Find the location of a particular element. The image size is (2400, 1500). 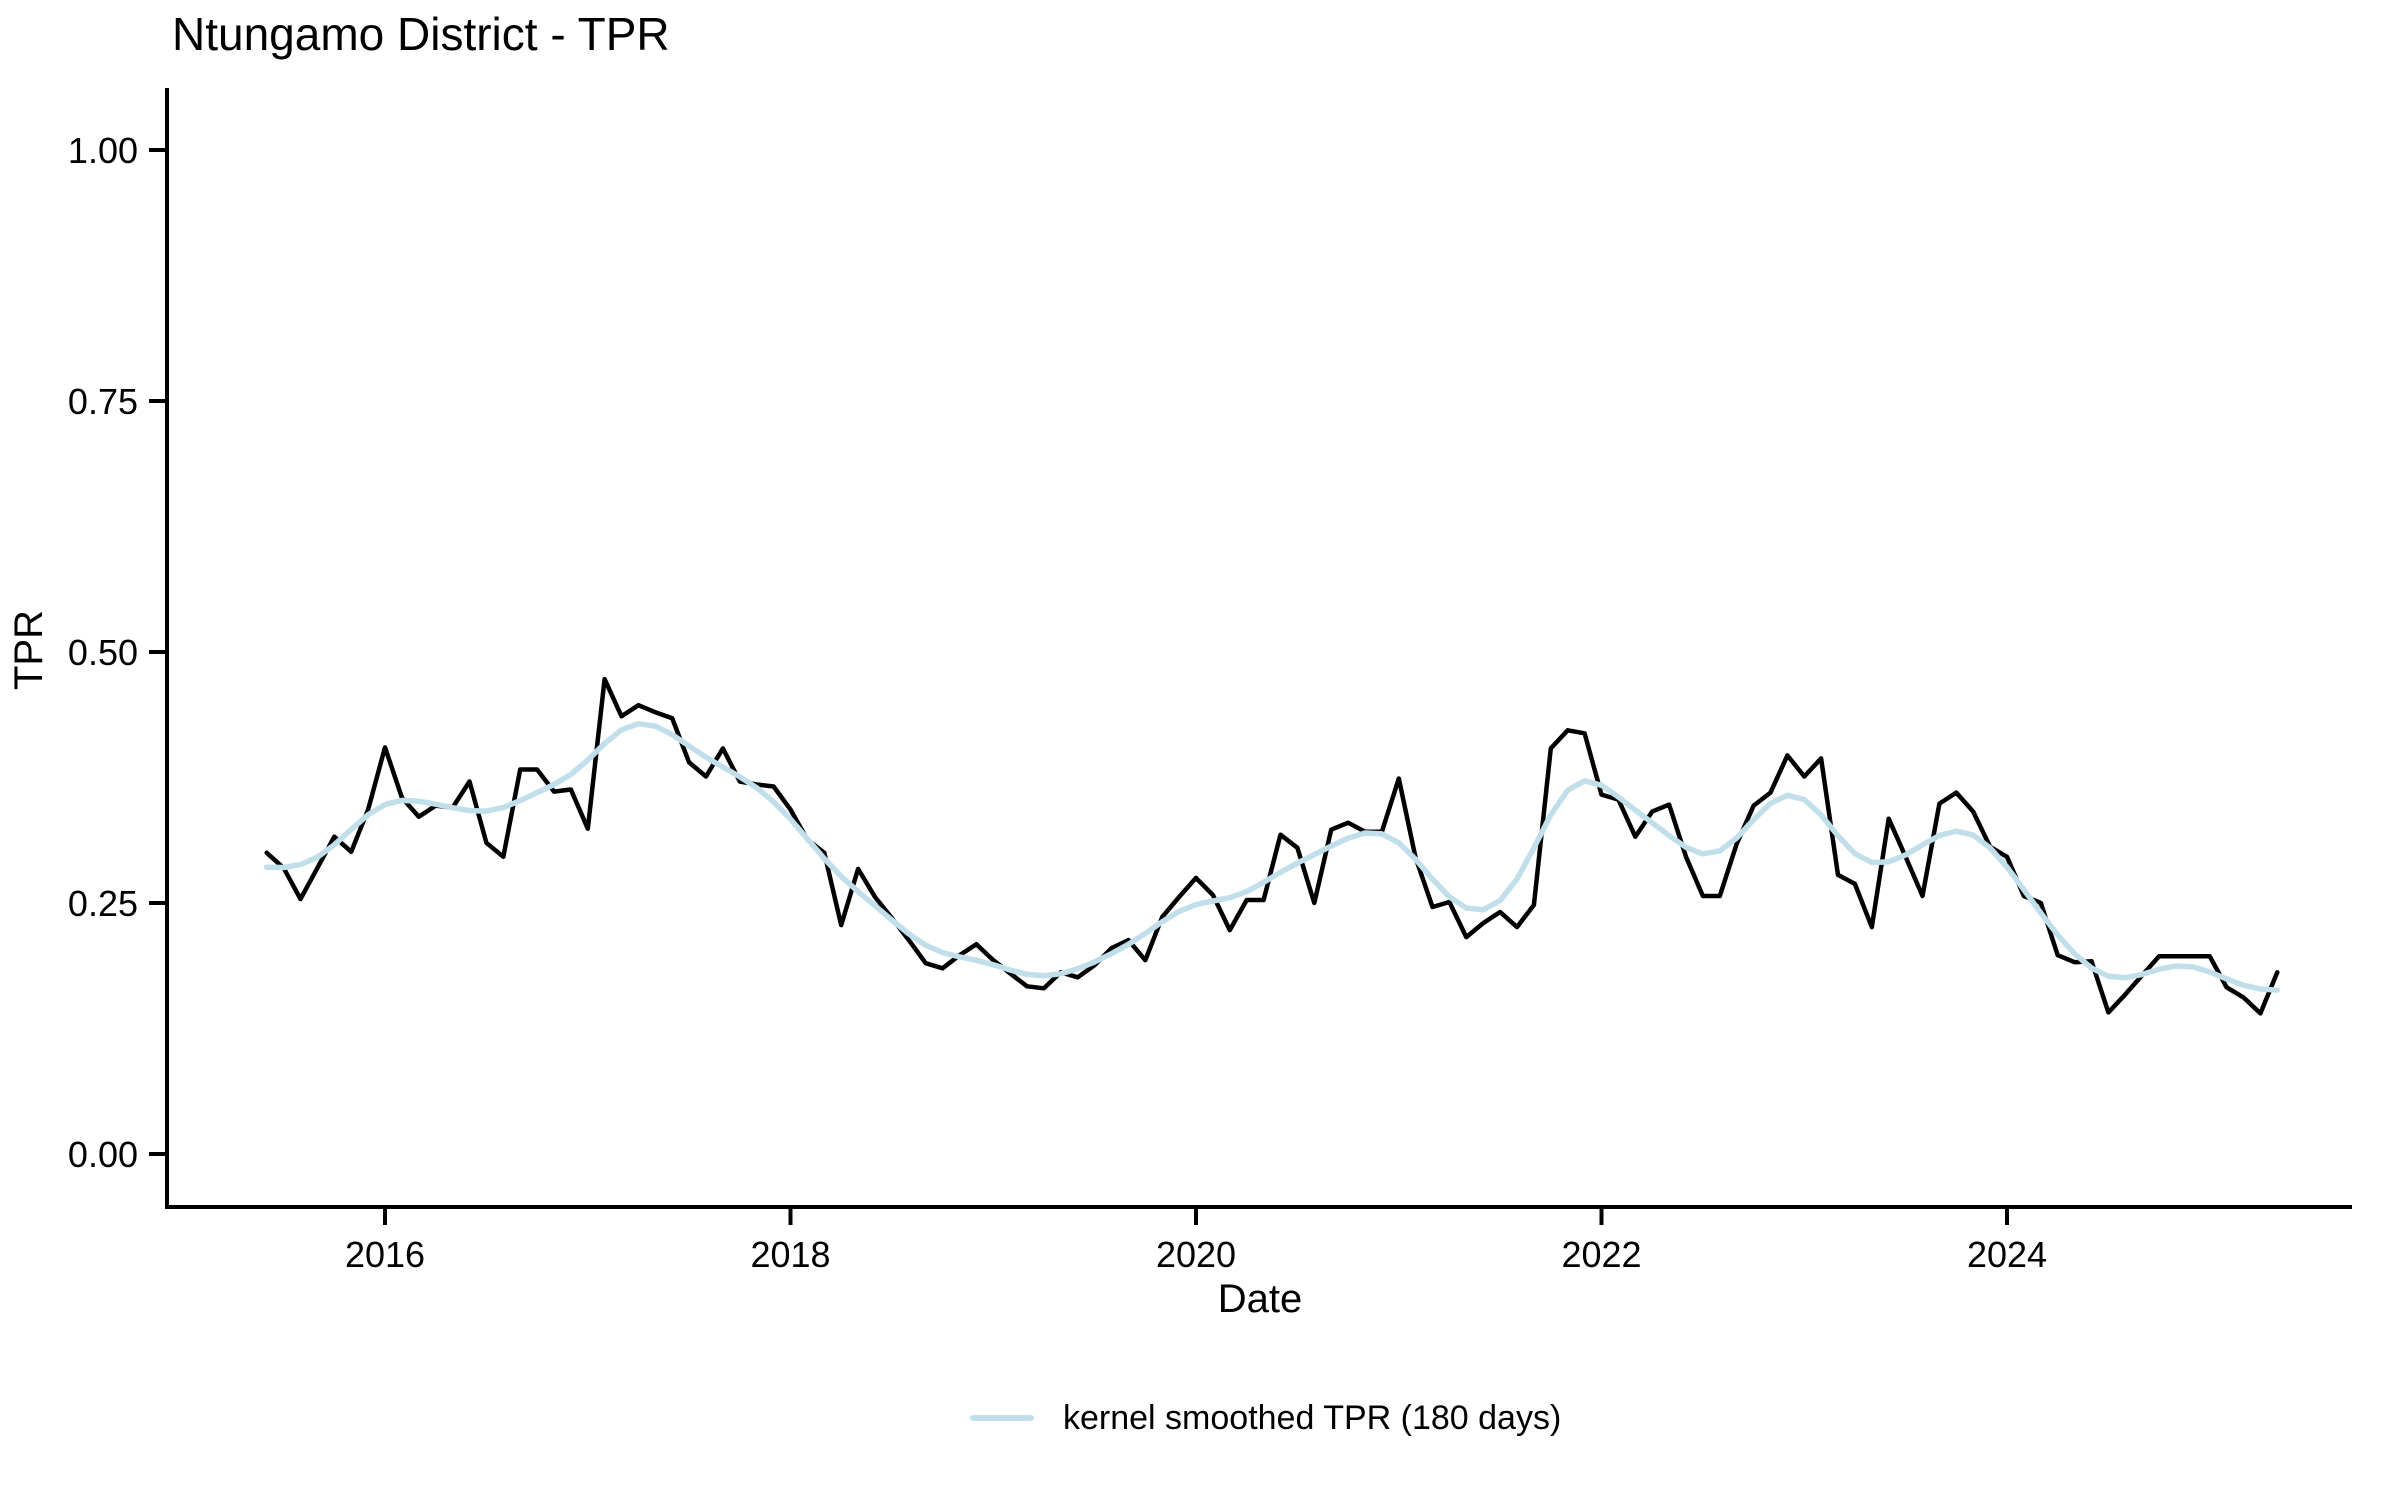

x-tick-label: 2020 is located at coordinates (1196, 1254).